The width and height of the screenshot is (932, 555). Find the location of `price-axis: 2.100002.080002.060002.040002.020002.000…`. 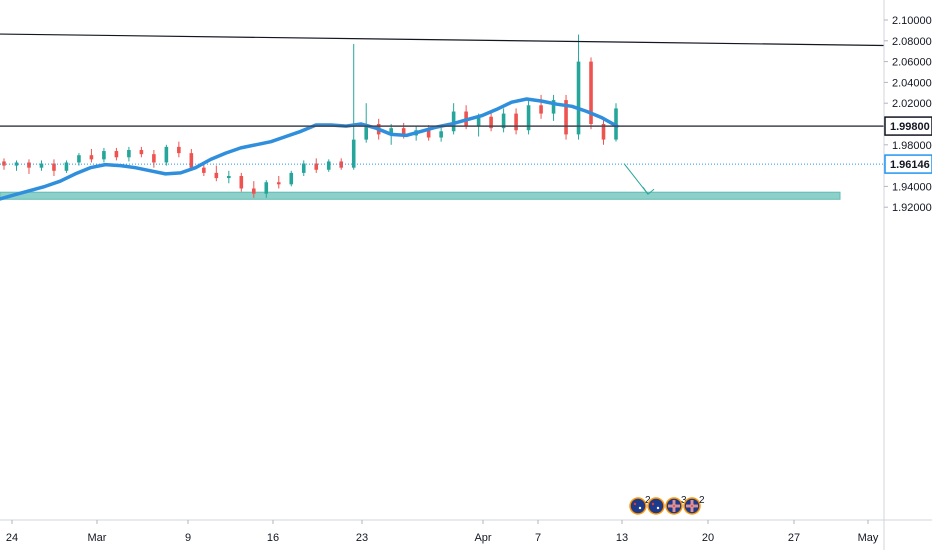

price-axis: 2.100002.080002.060002.040002.020002.000… is located at coordinates (907, 275).